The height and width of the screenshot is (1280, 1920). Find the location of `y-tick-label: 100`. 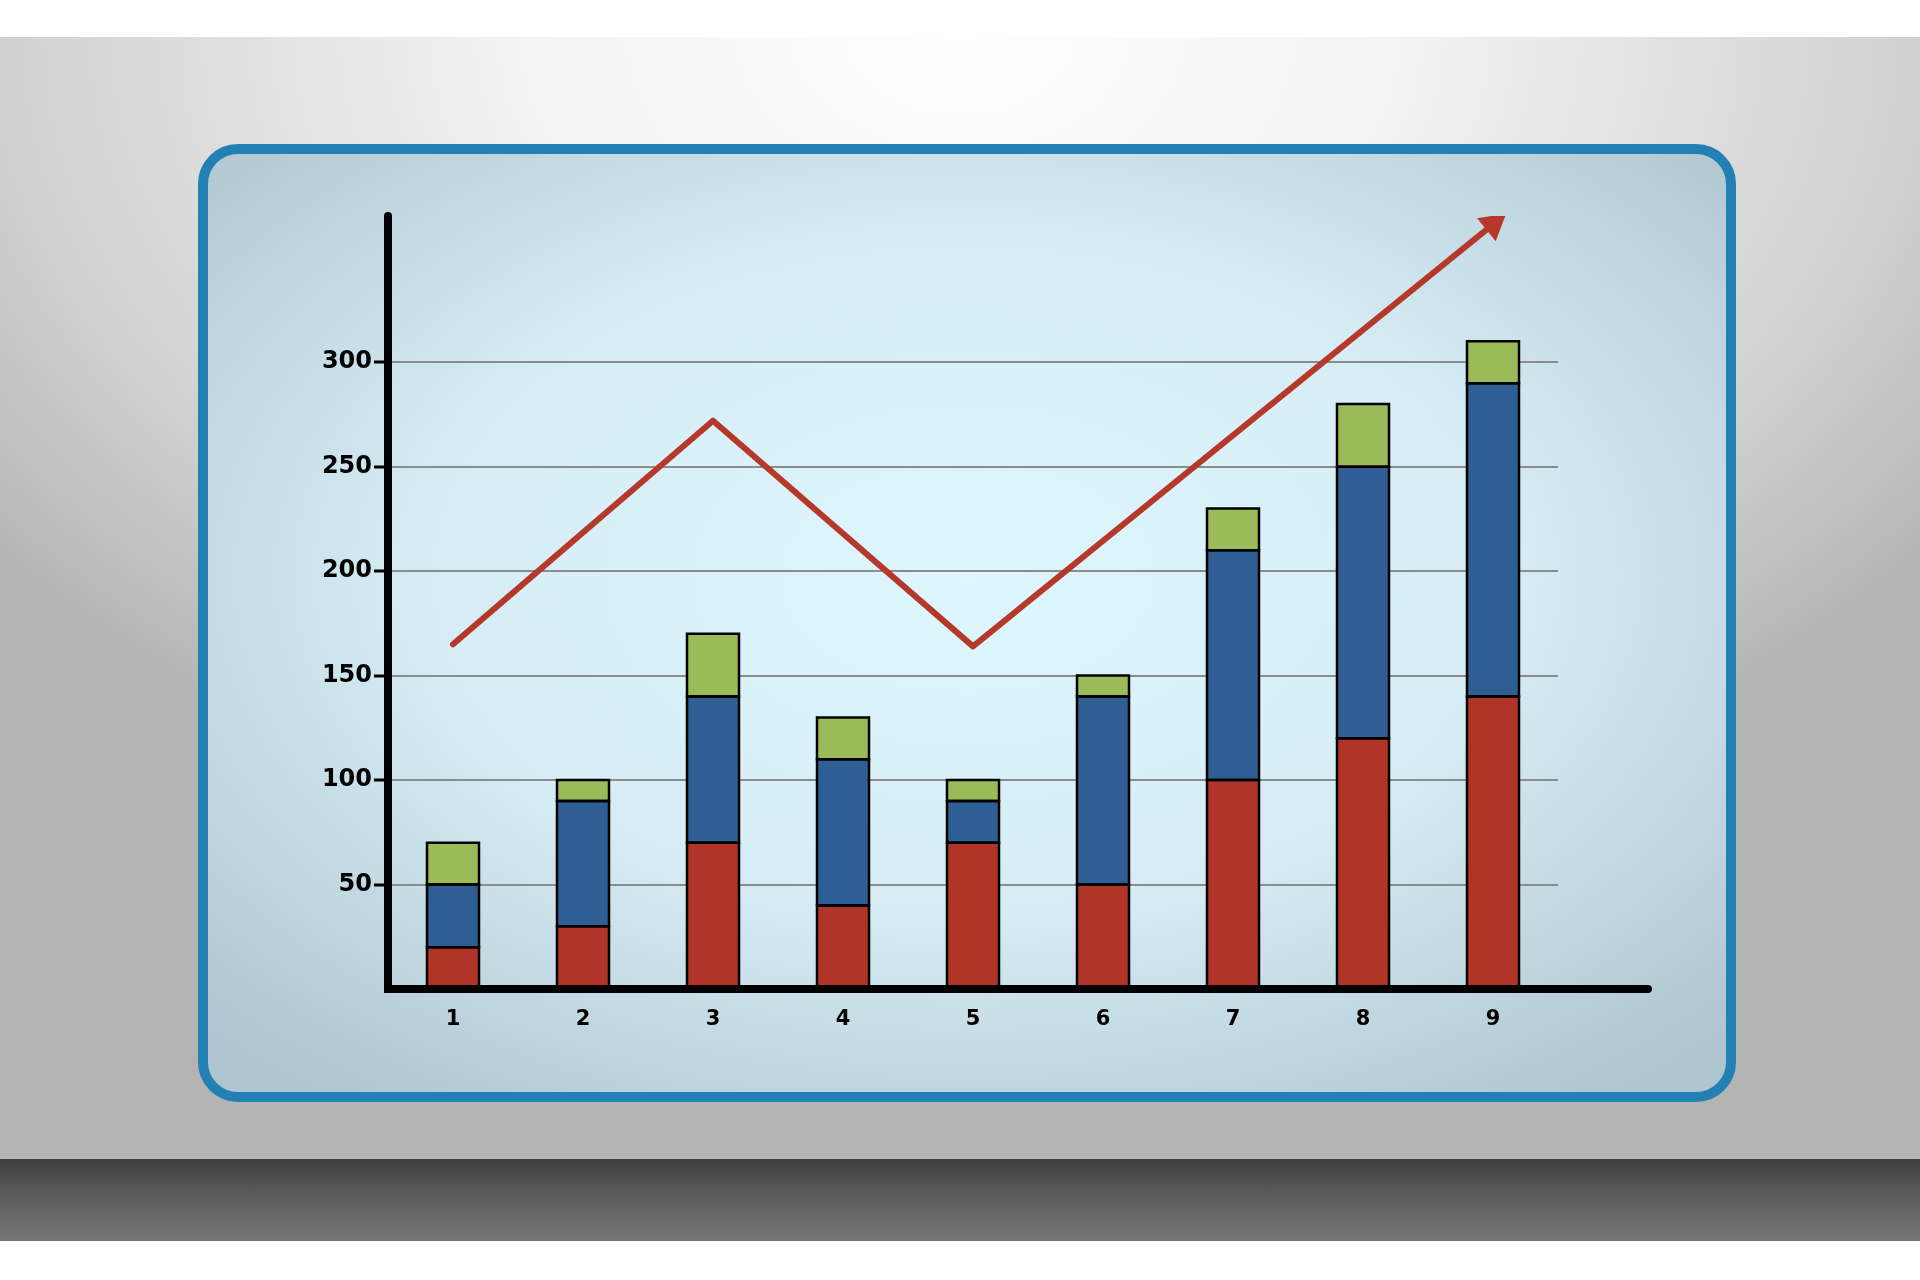

y-tick-label: 100 is located at coordinates (346, 778).